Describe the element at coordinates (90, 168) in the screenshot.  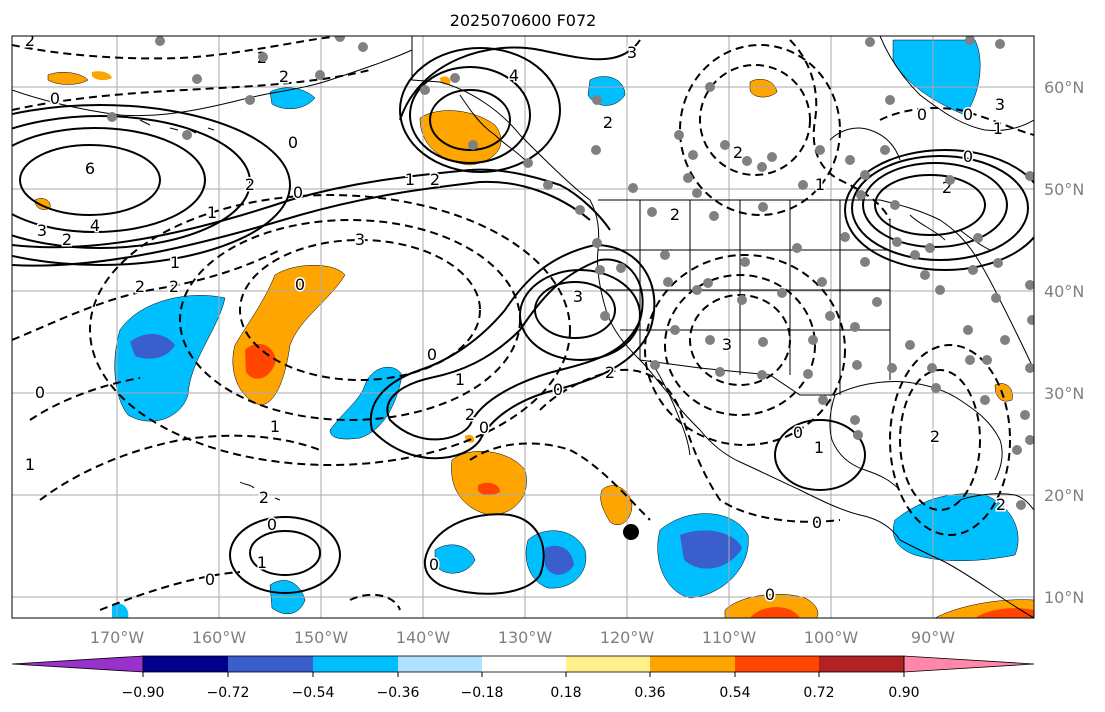
I see `contour-label: 6` at that location.